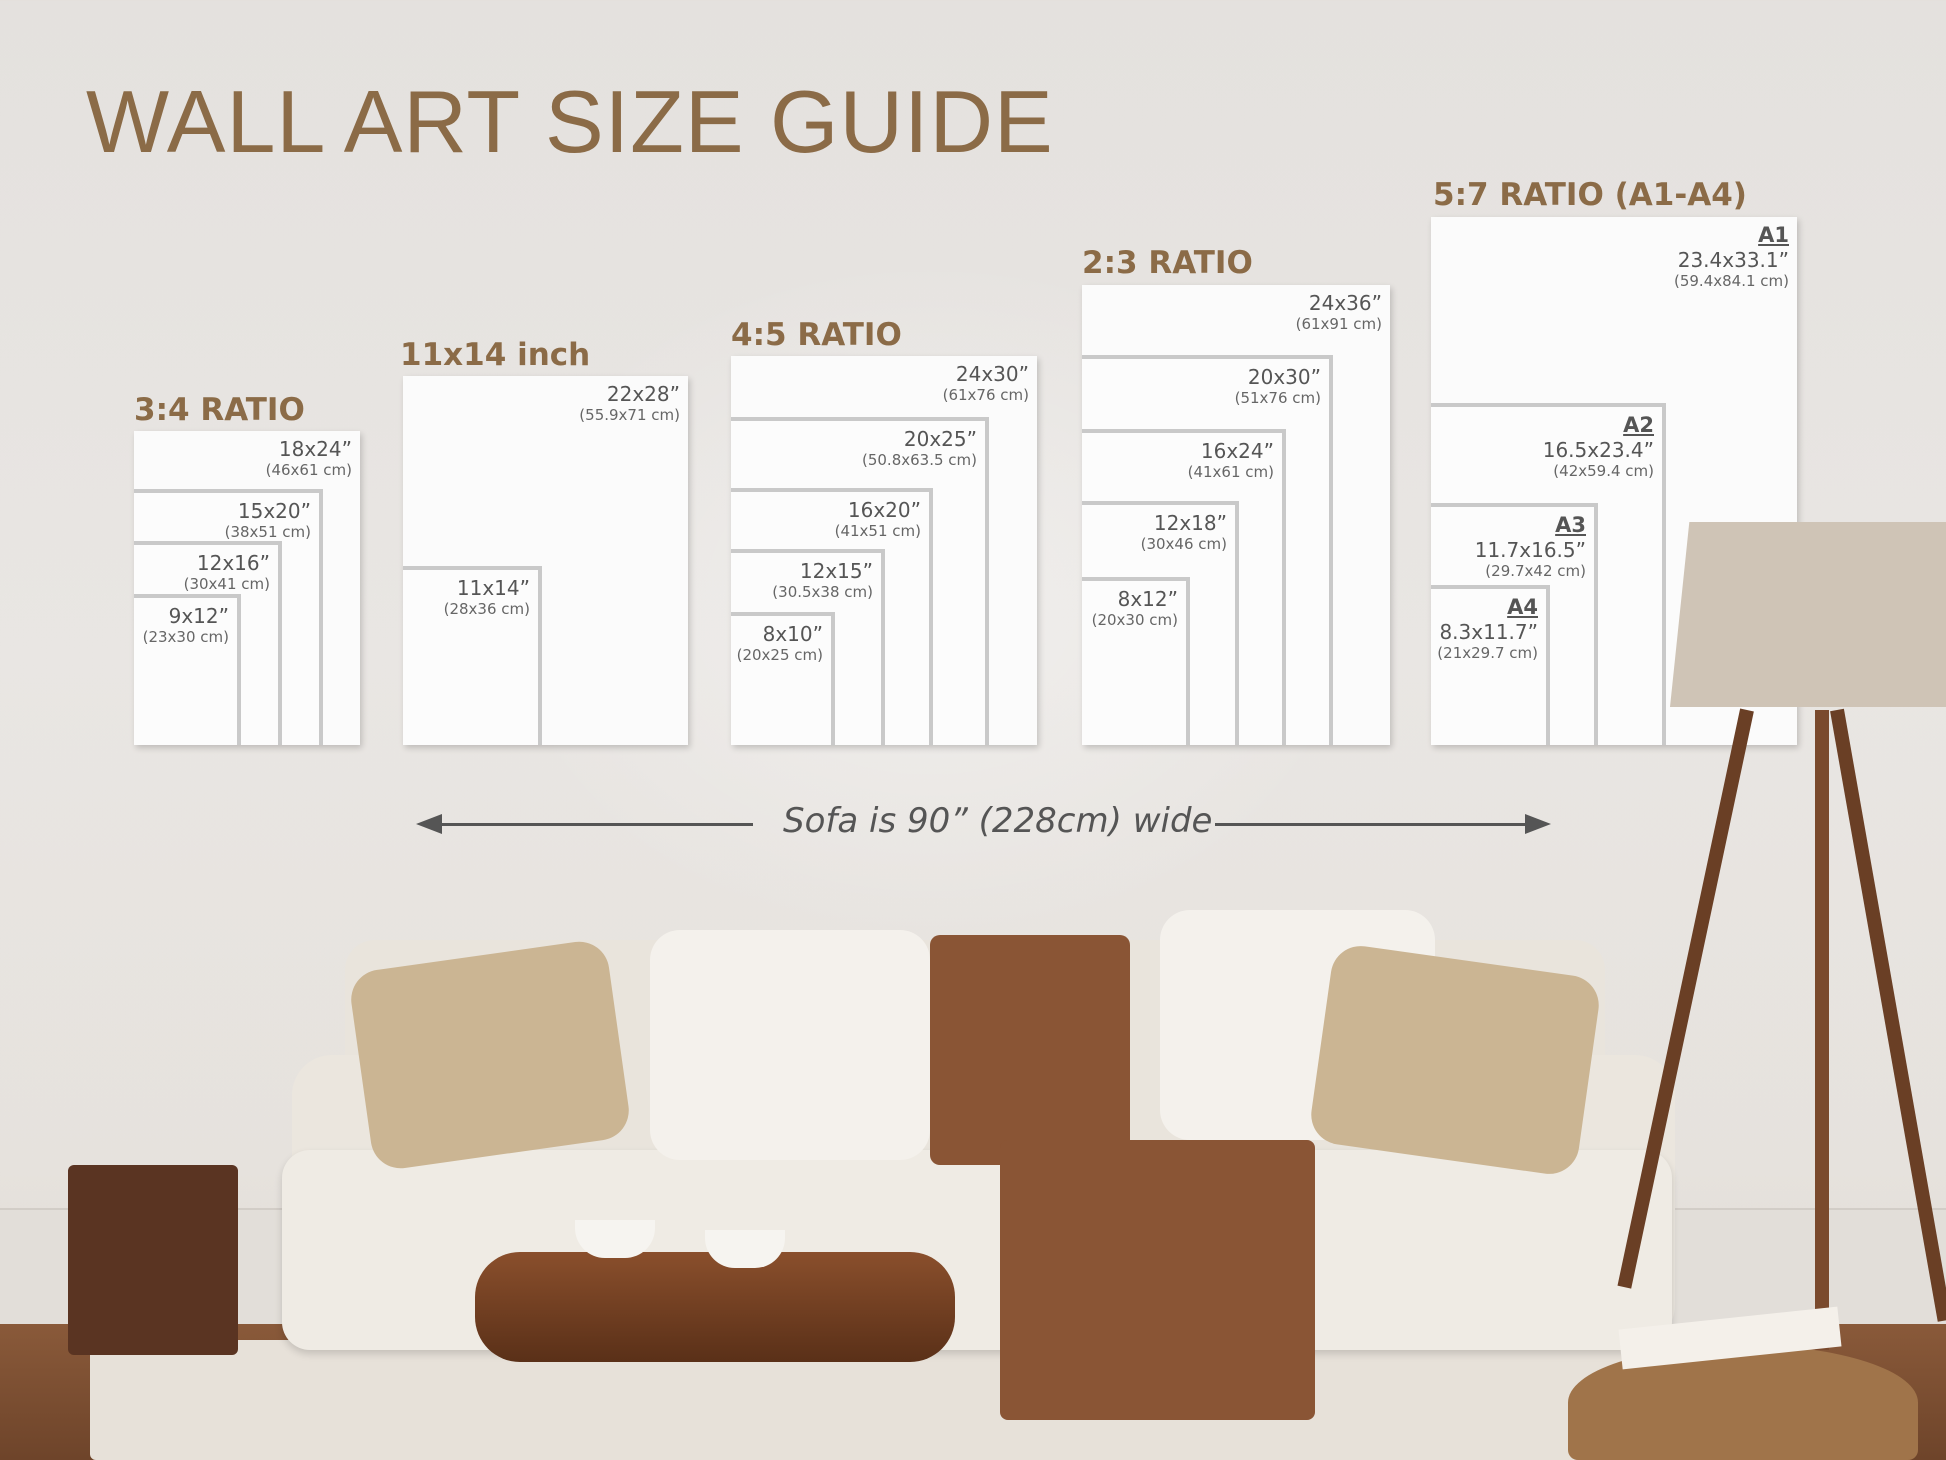 The height and width of the screenshot is (1460, 1946). I want to click on group-label: 2:3 RATIO, so click(1167, 263).